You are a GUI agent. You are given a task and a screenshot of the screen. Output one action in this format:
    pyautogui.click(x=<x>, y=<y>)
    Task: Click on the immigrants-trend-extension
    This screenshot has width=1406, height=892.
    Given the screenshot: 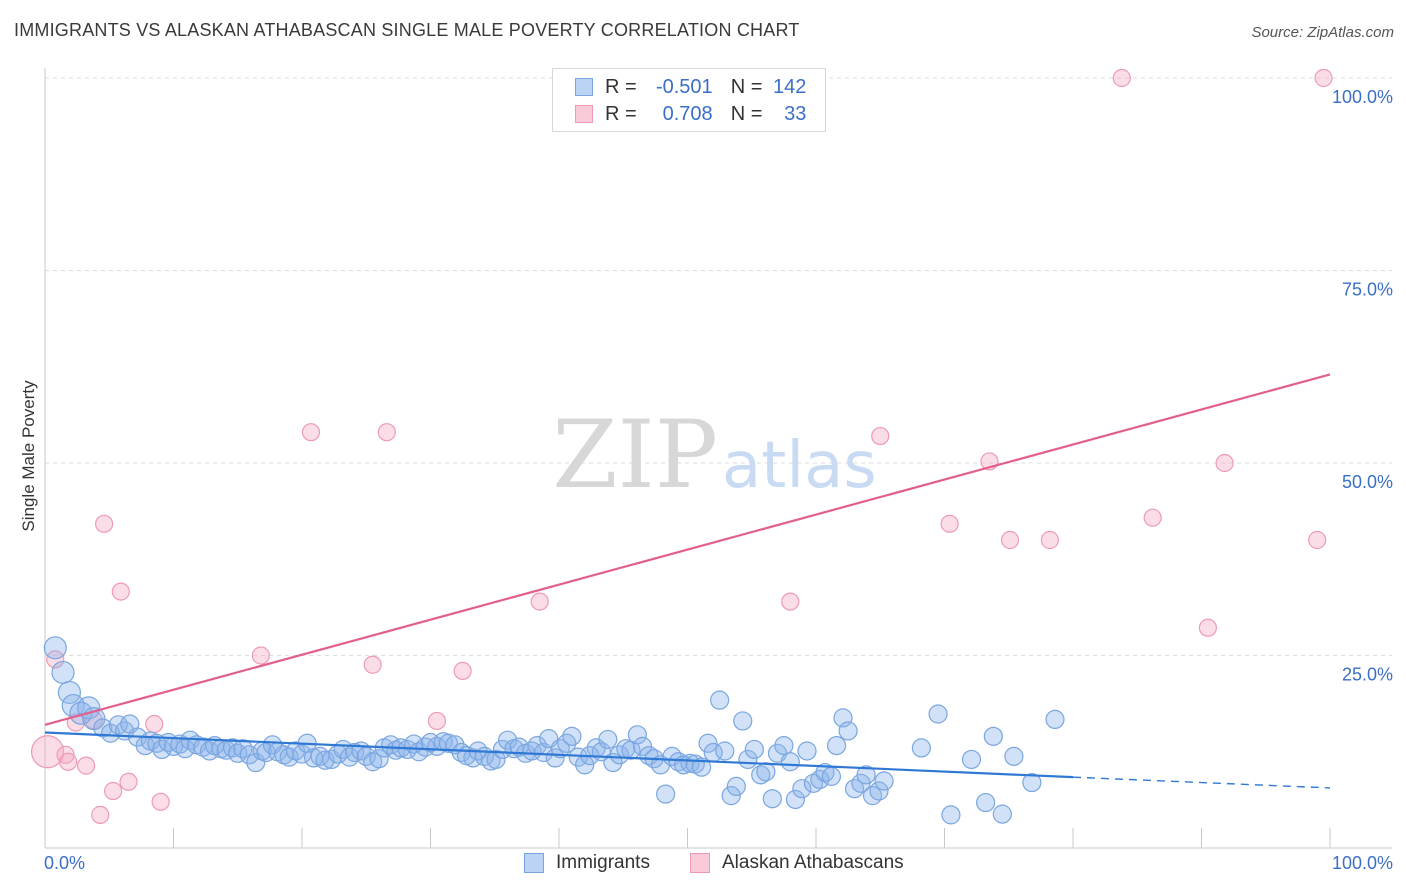 What is the action you would take?
    pyautogui.click(x=1201, y=782)
    